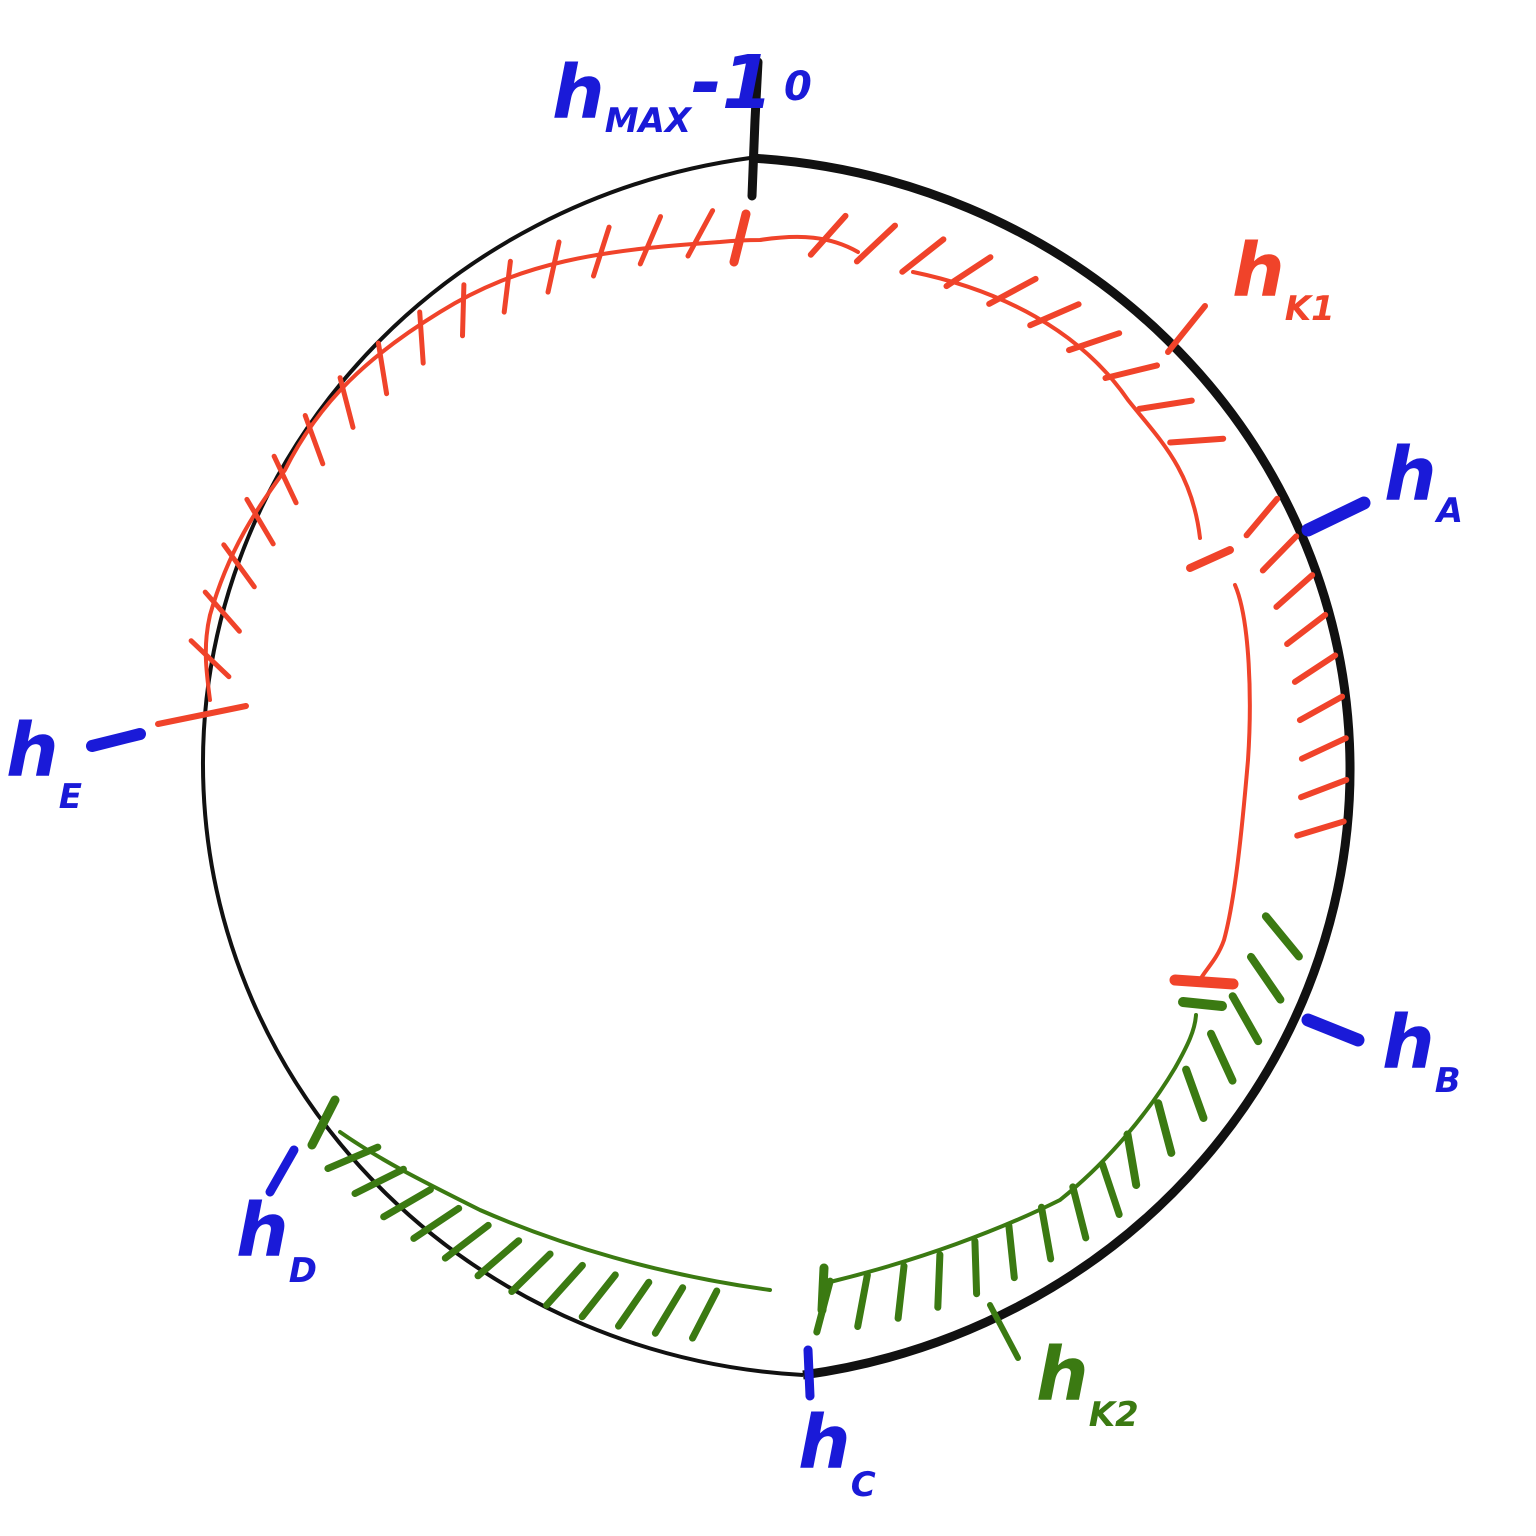 The height and width of the screenshot is (1536, 1536). I want to click on key2-end-tick-left, so click(323, 1122).